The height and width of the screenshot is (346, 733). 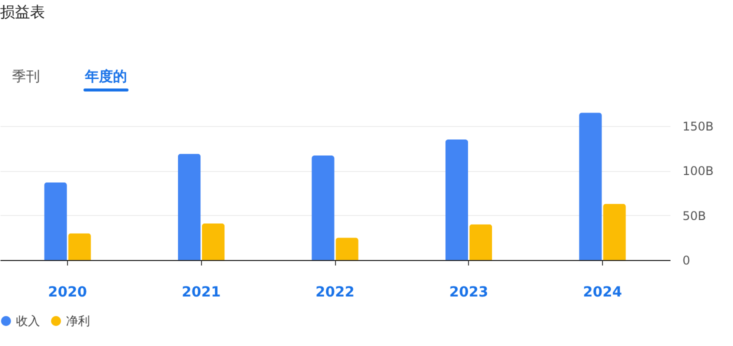 I want to click on y-tick-label: 150B, so click(x=698, y=127).